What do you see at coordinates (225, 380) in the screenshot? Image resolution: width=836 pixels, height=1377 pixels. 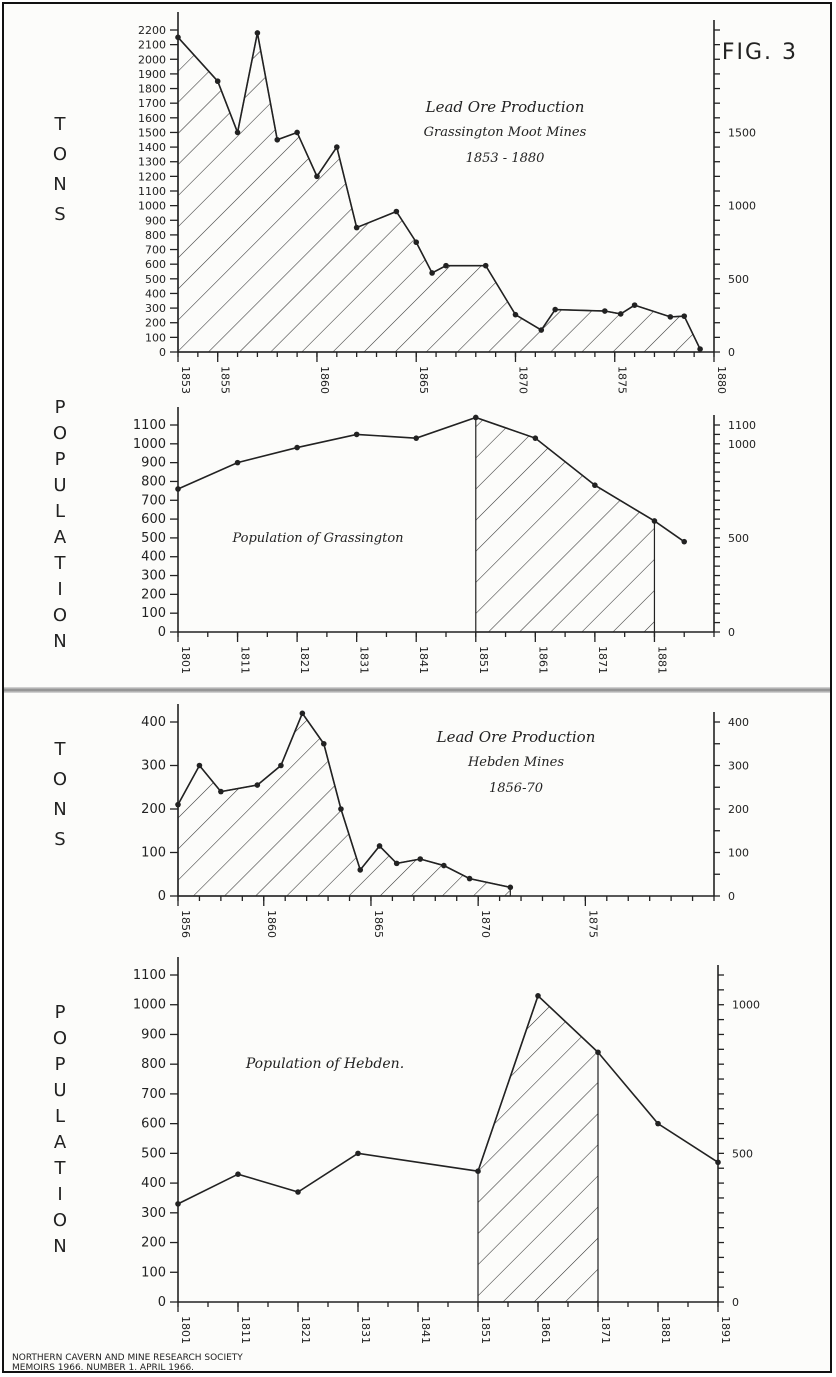 I see `x-tick-label: 1855` at bounding box center [225, 380].